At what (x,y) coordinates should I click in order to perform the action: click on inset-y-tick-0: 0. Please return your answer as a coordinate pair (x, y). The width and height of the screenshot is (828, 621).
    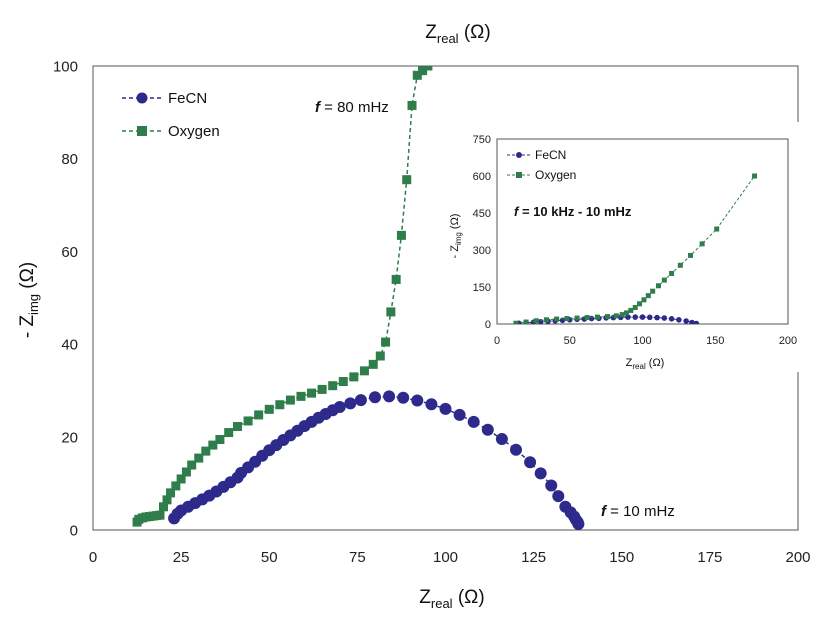
    Looking at the image, I should click on (488, 325).